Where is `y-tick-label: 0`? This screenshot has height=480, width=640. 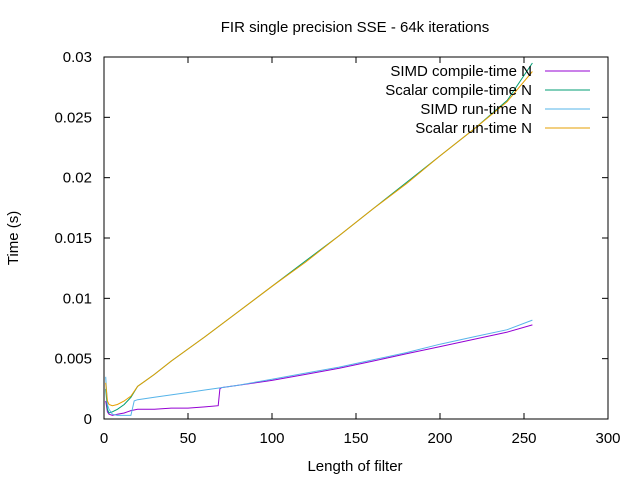 y-tick-label: 0 is located at coordinates (88, 419).